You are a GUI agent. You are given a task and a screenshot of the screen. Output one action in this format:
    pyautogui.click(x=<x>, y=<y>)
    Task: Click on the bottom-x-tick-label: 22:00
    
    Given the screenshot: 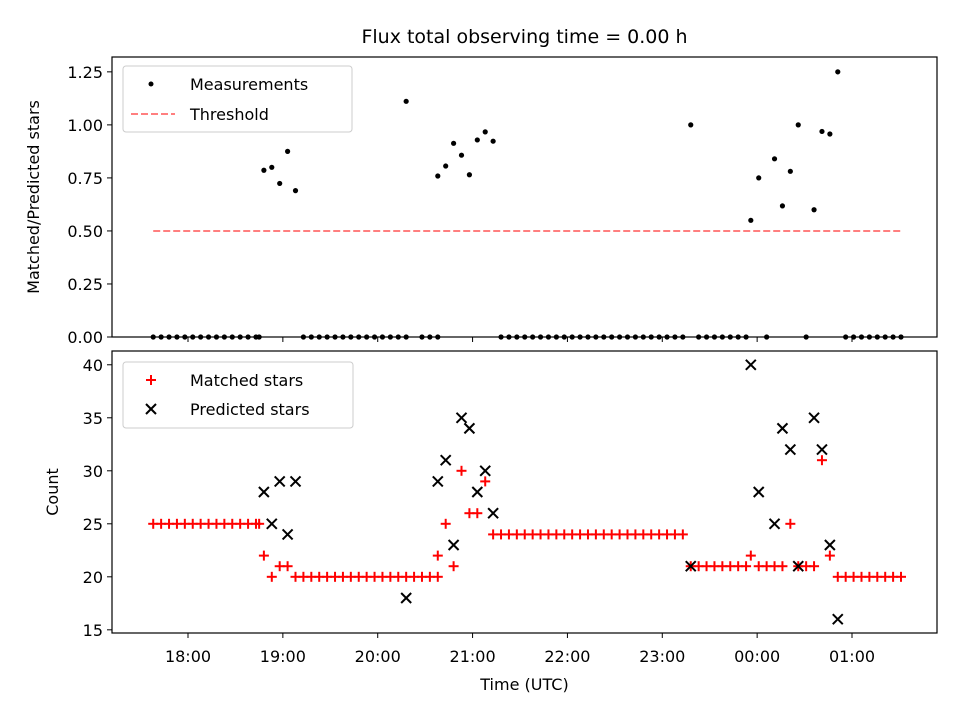 What is the action you would take?
    pyautogui.click(x=567, y=656)
    